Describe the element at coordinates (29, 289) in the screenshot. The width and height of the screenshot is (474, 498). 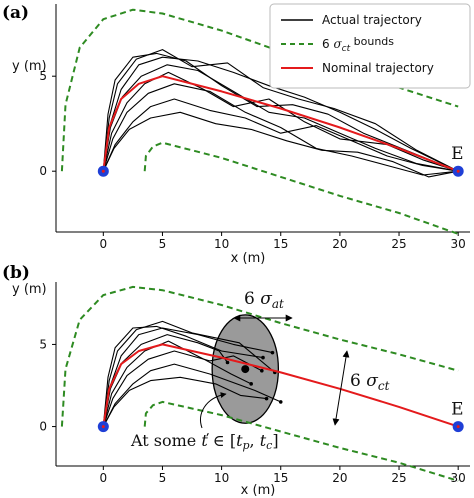
I see `panel-b-ylabel: y (m)` at that location.